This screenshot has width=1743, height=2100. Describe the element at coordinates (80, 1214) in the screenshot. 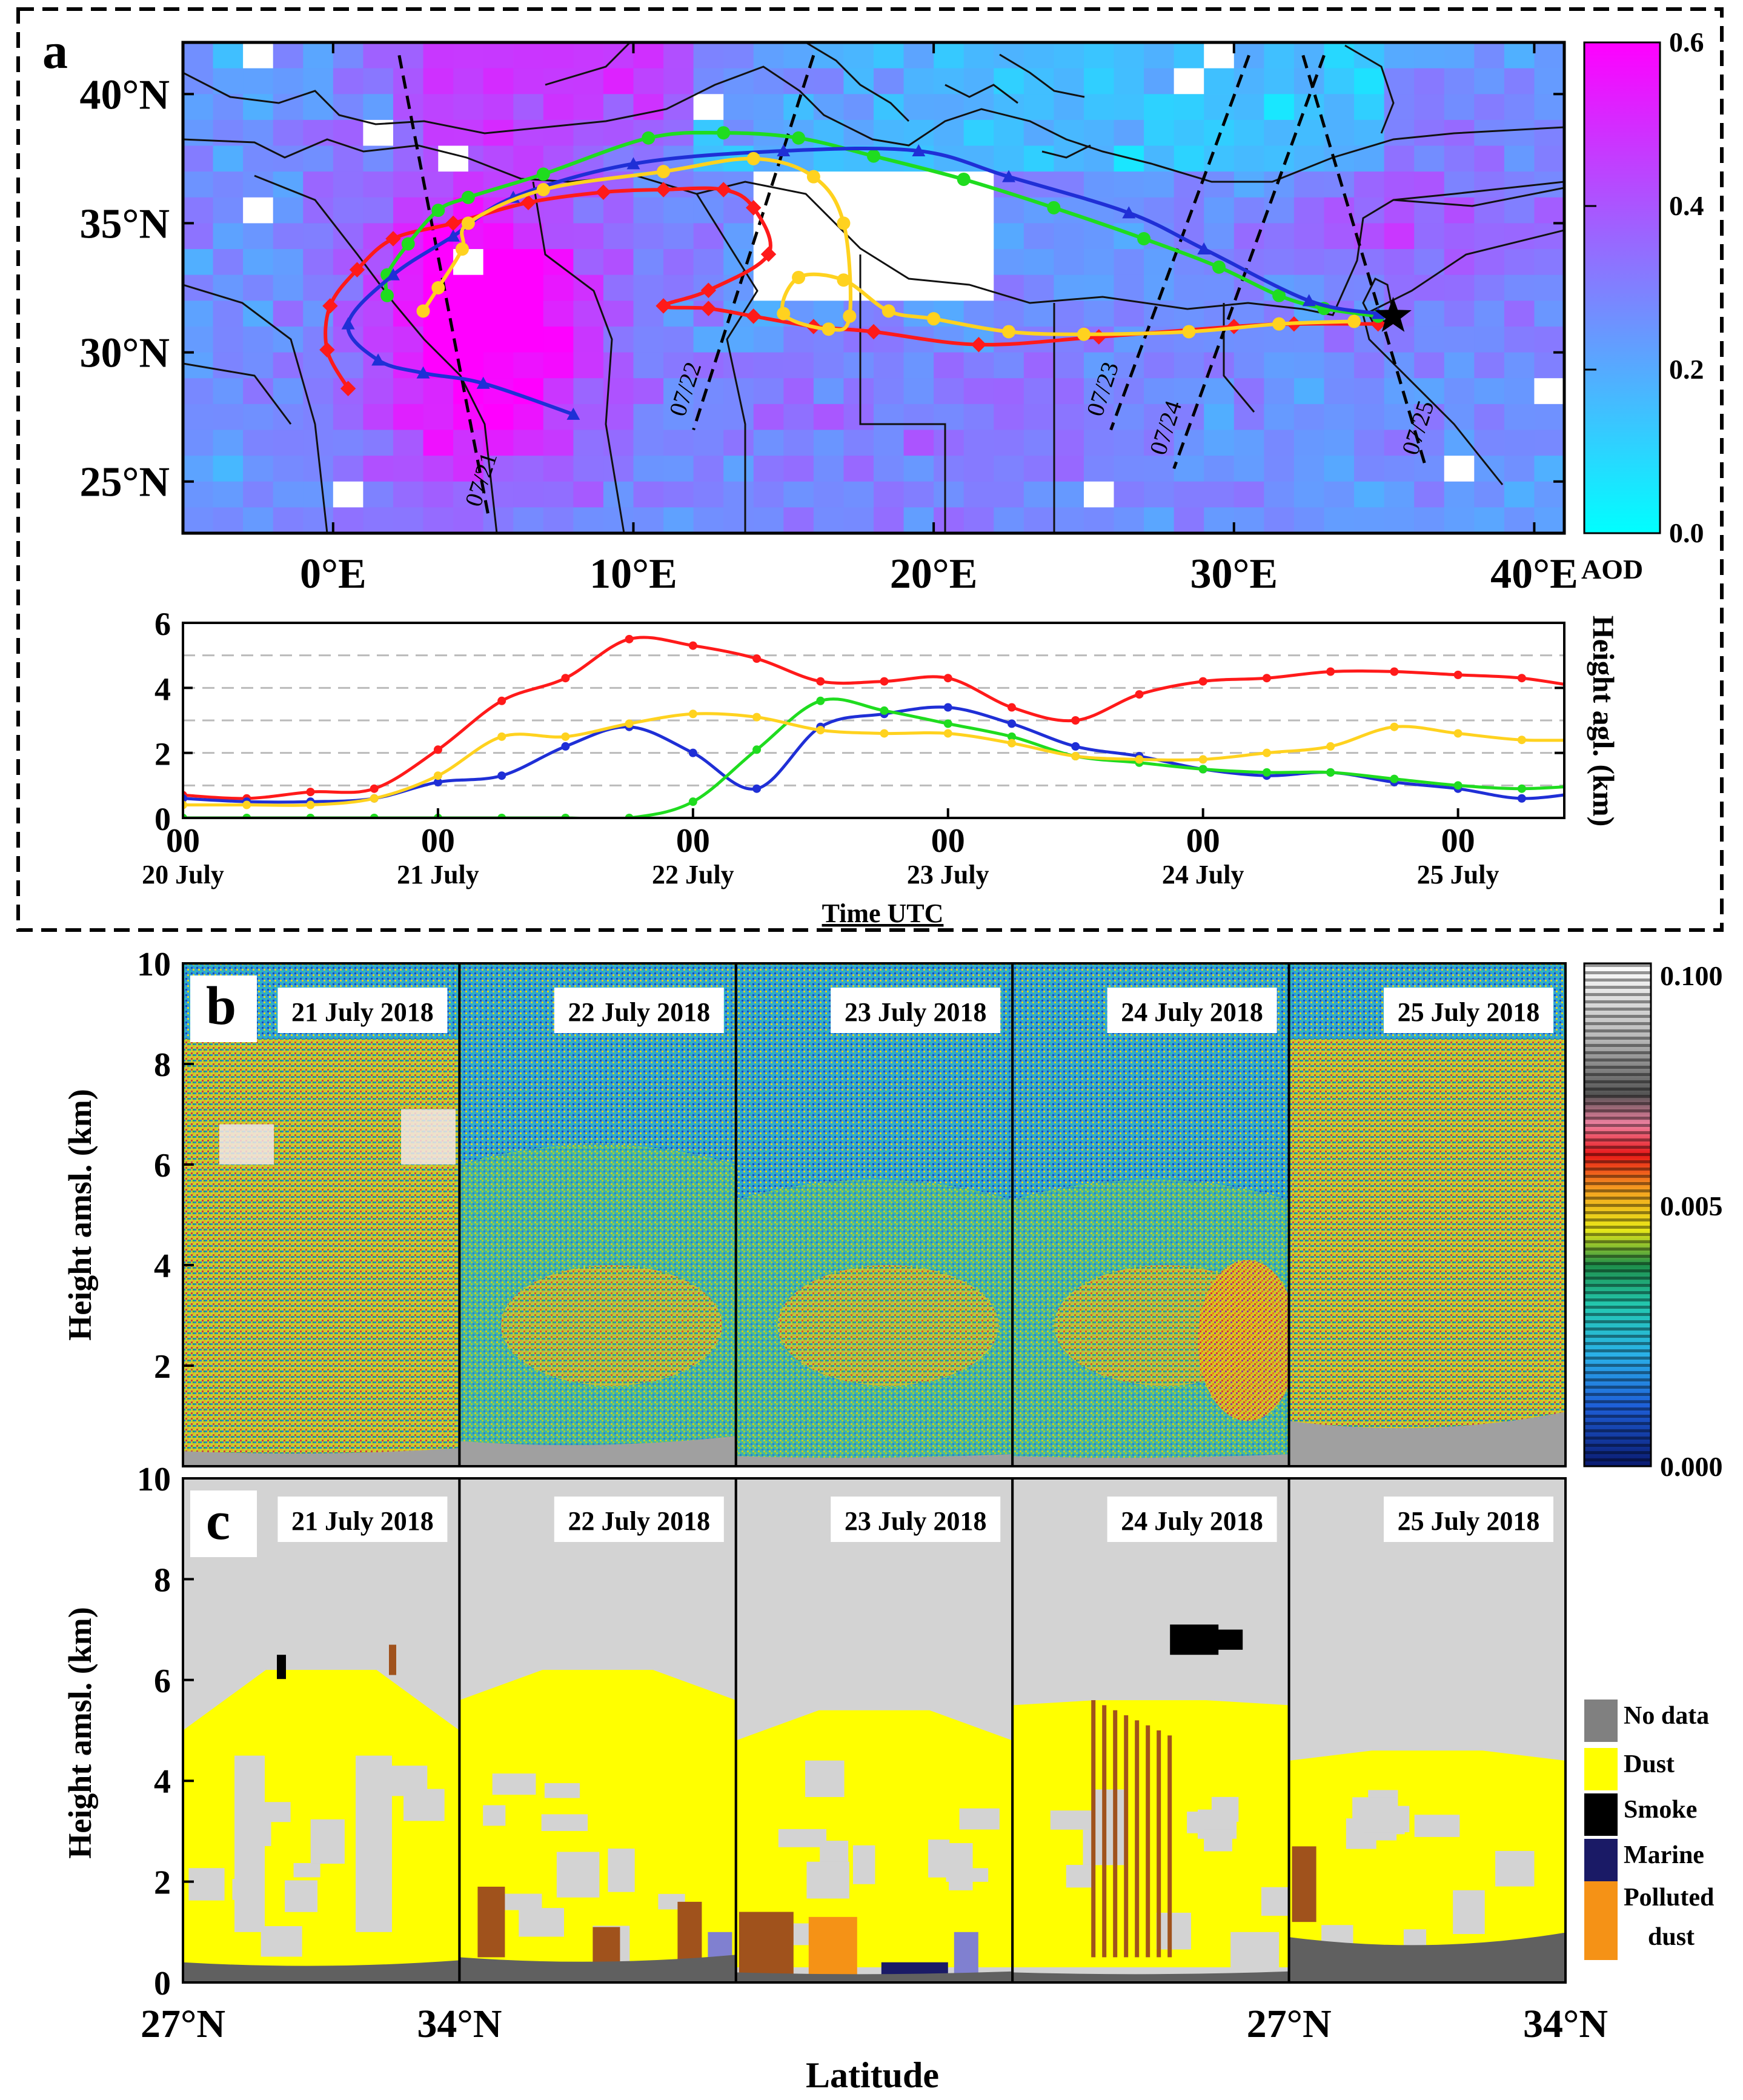

I see `panel-b-ylabel: Height amsl. (km)` at that location.